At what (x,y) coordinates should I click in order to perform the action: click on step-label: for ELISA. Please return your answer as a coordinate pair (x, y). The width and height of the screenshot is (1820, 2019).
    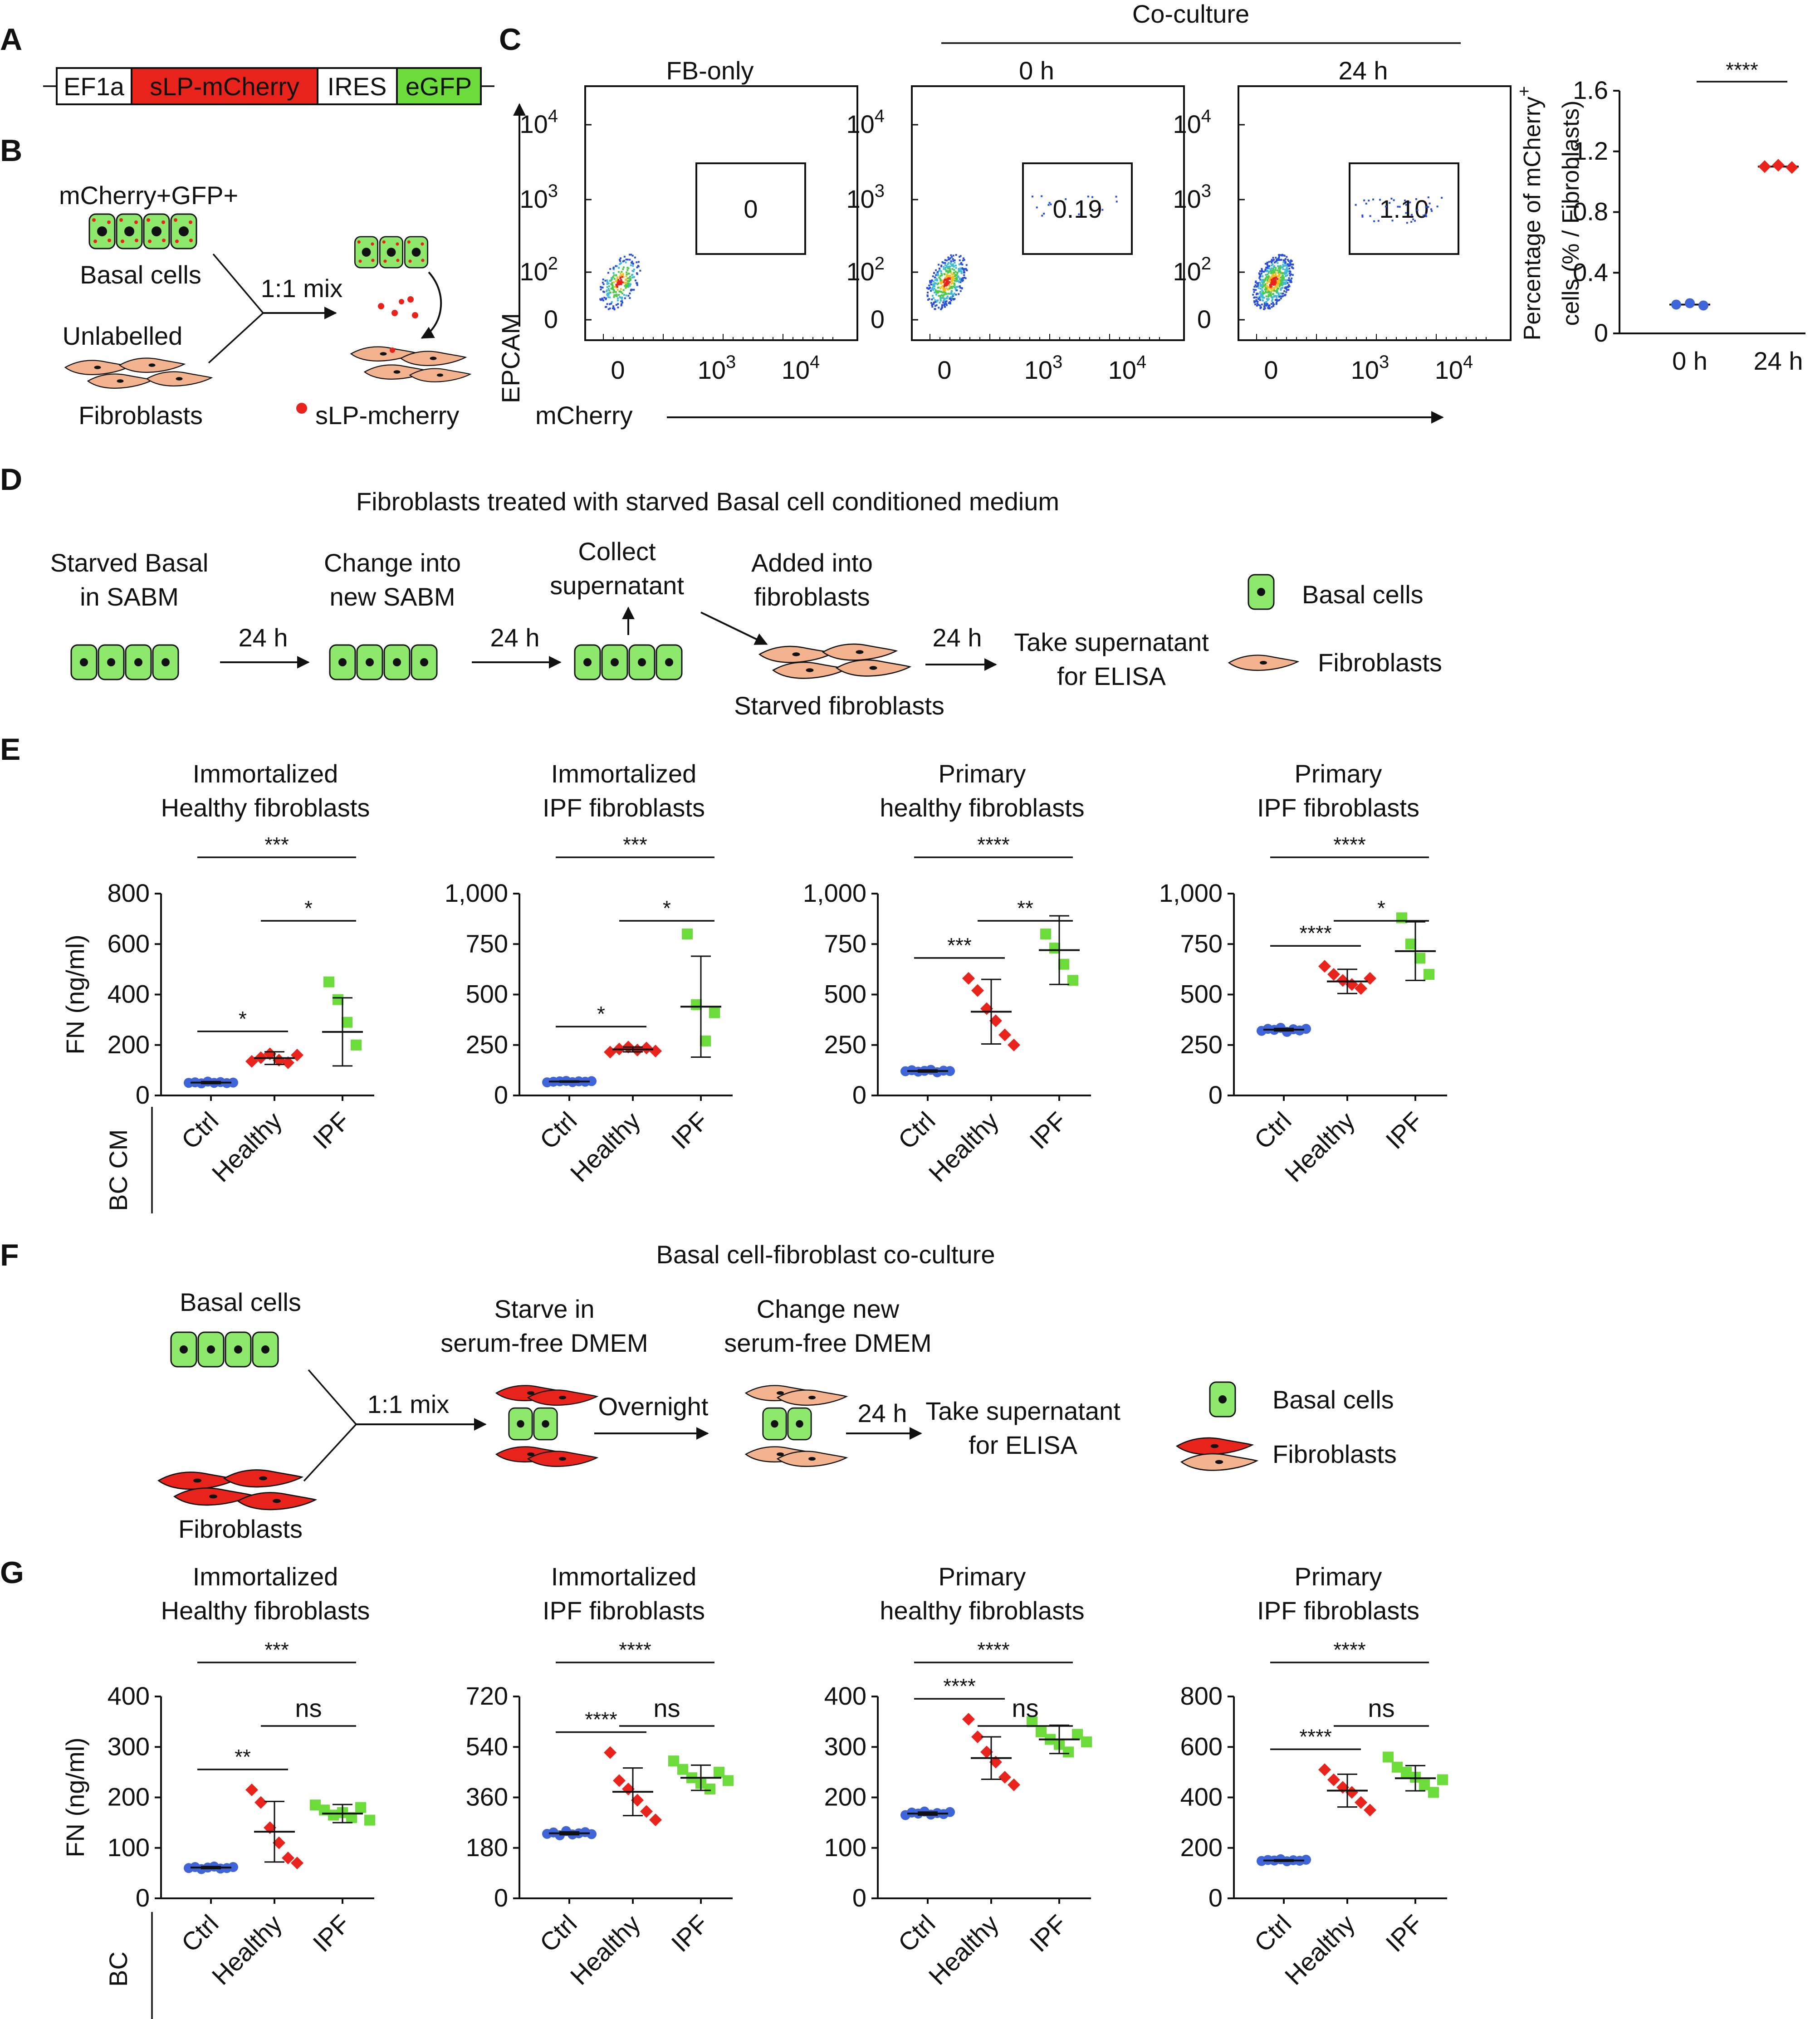
    Looking at the image, I should click on (1111, 676).